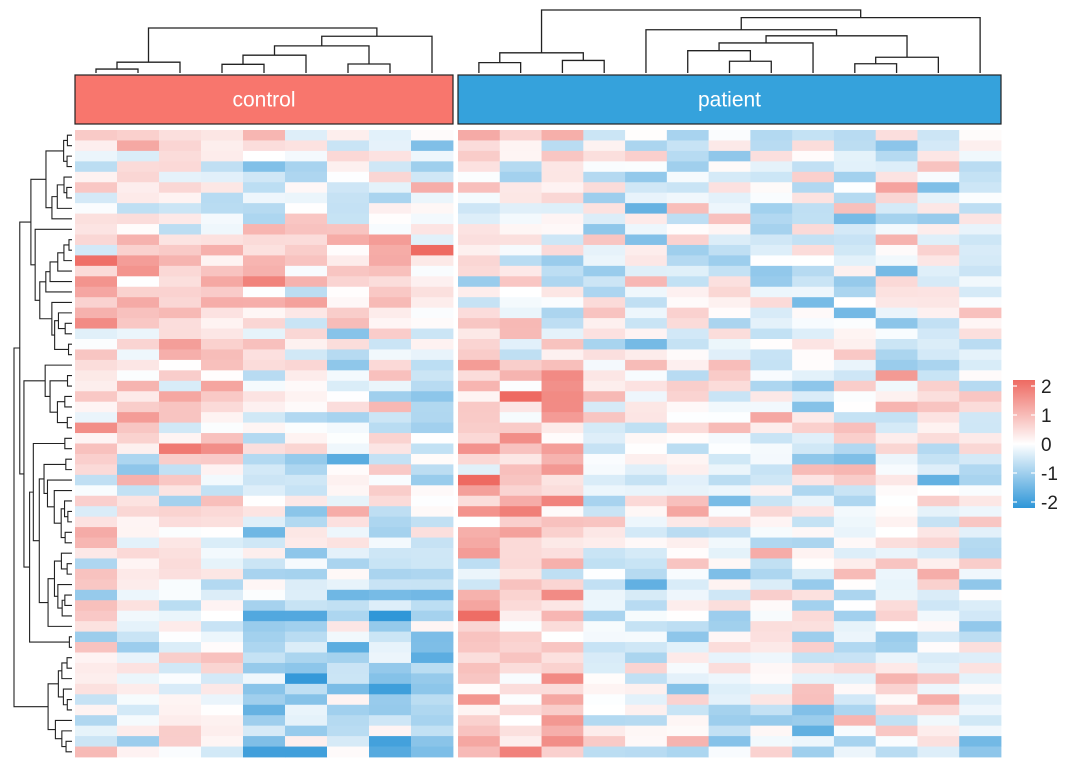 The height and width of the screenshot is (771, 1080). Describe the element at coordinates (117, 70) in the screenshot. I see `column-dendrogram-branch` at that location.